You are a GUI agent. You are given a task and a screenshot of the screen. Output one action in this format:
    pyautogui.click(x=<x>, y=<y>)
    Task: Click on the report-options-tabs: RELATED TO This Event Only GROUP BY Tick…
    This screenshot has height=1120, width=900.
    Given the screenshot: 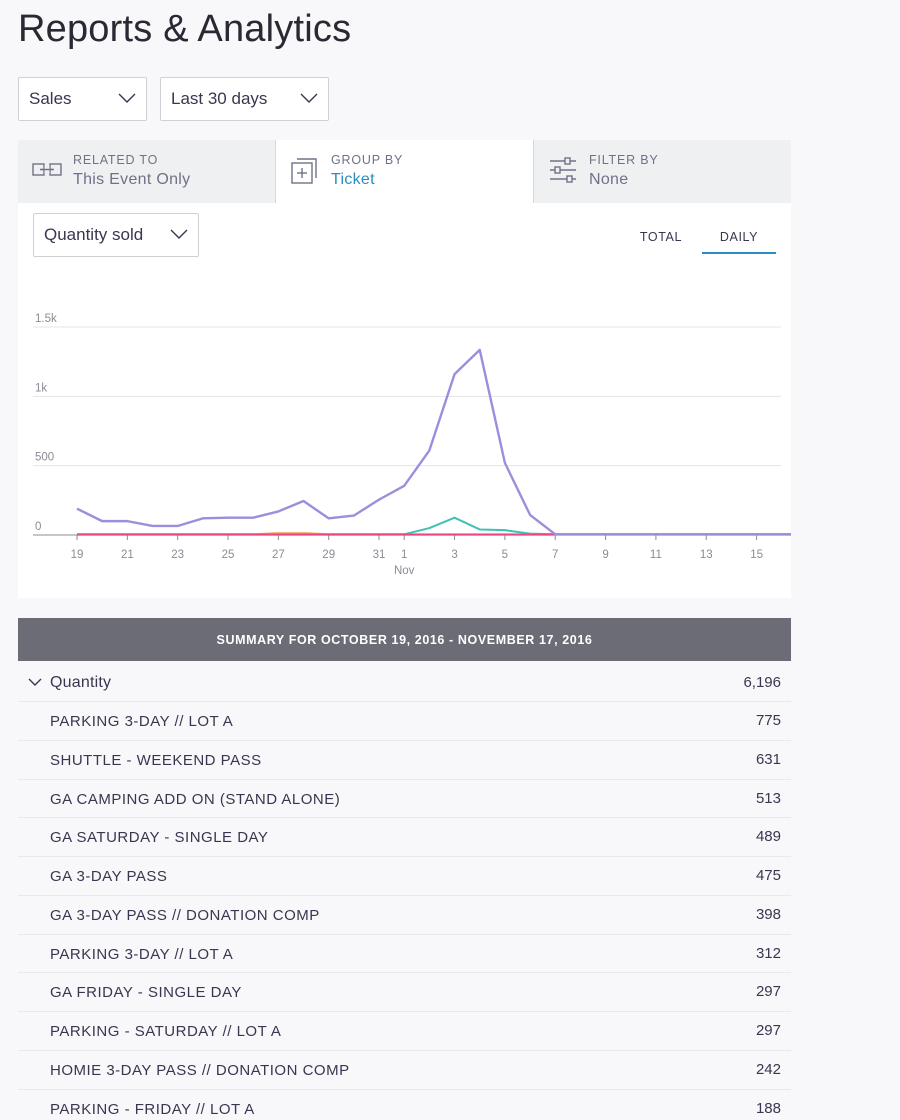 What is the action you would take?
    pyautogui.click(x=404, y=171)
    